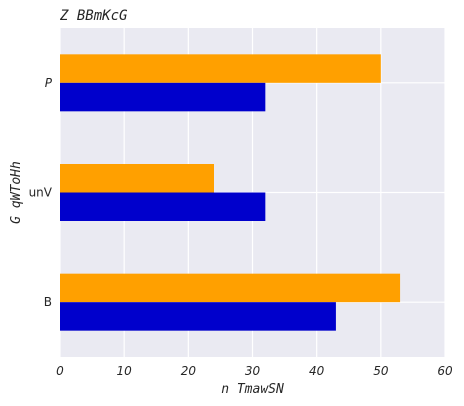 This screenshot has width=464, height=406. Describe the element at coordinates (60, 371) in the screenshot. I see `x-tick-label: 0` at that location.